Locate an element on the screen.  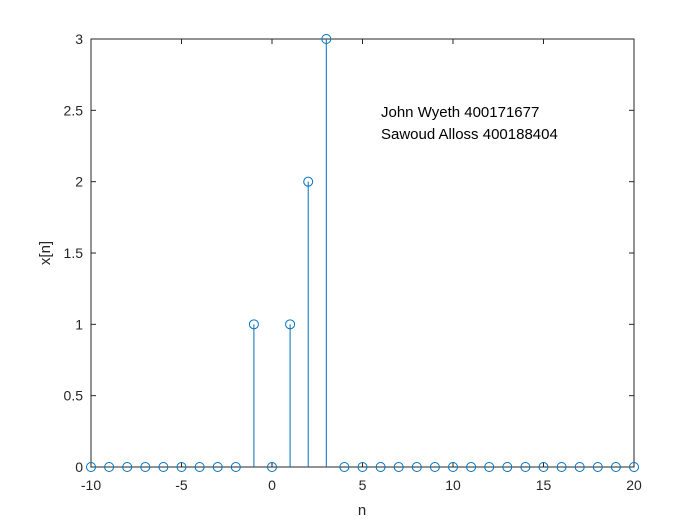
x-tick-label: 5 is located at coordinates (363, 485).